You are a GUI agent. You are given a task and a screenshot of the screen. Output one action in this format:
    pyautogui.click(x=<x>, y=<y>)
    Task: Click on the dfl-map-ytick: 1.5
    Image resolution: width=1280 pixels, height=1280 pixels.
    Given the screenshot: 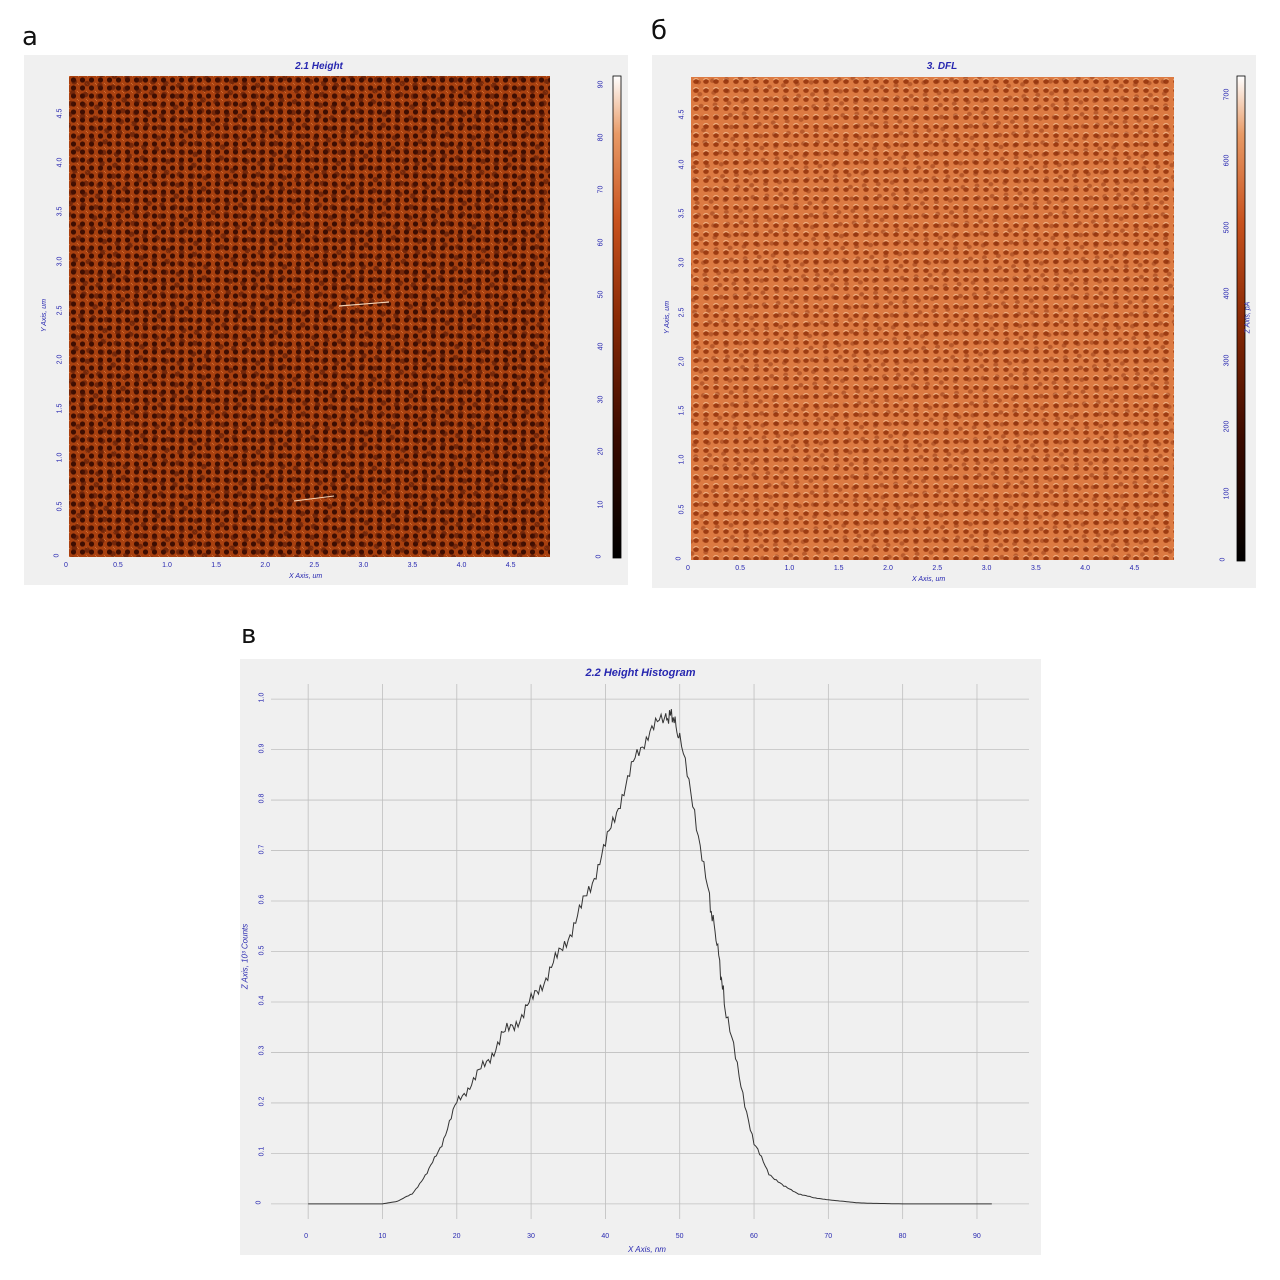 What is the action you would take?
    pyautogui.click(x=682, y=410)
    